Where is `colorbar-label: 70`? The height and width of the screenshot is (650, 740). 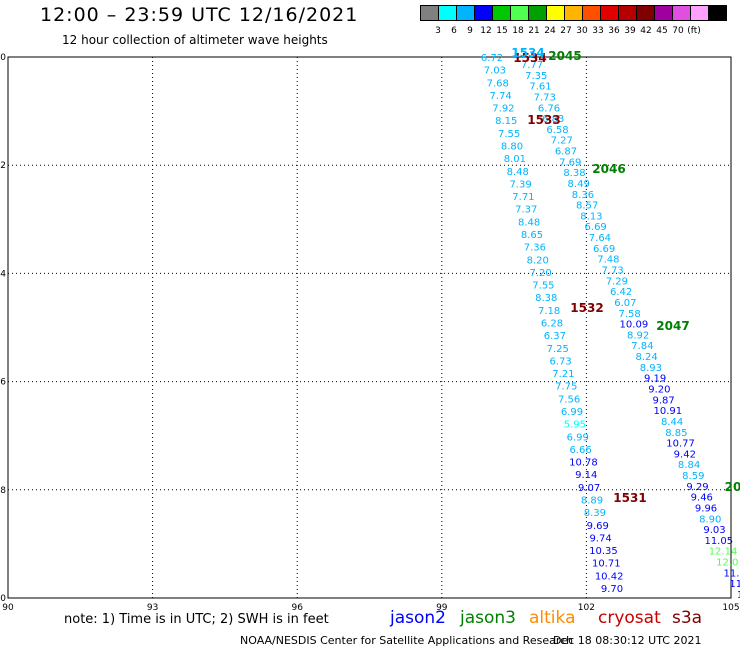
colorbar-label: 70 is located at coordinates (678, 31).